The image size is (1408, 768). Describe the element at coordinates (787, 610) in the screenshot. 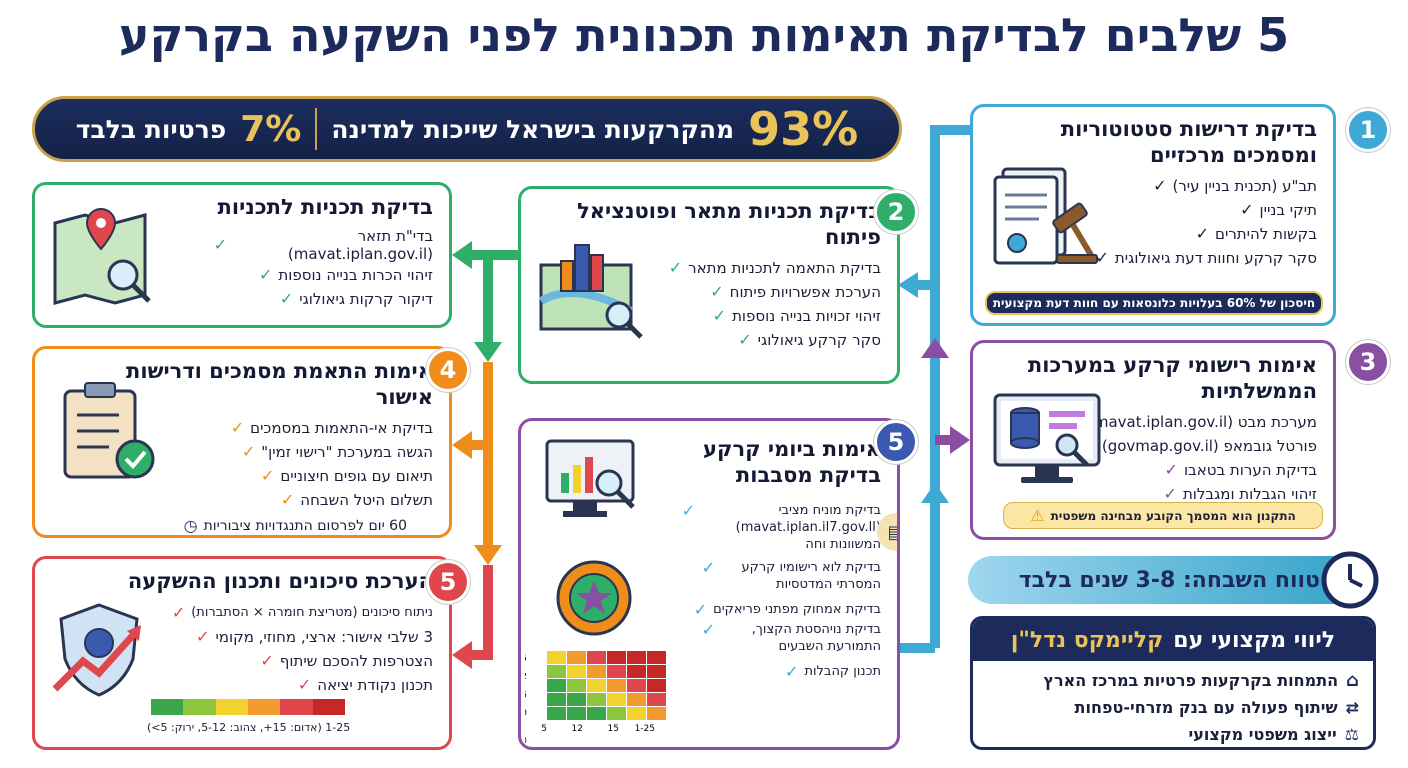

I see `list-item: בדיקת אמחוק מפתני פריאקים ✓` at that location.